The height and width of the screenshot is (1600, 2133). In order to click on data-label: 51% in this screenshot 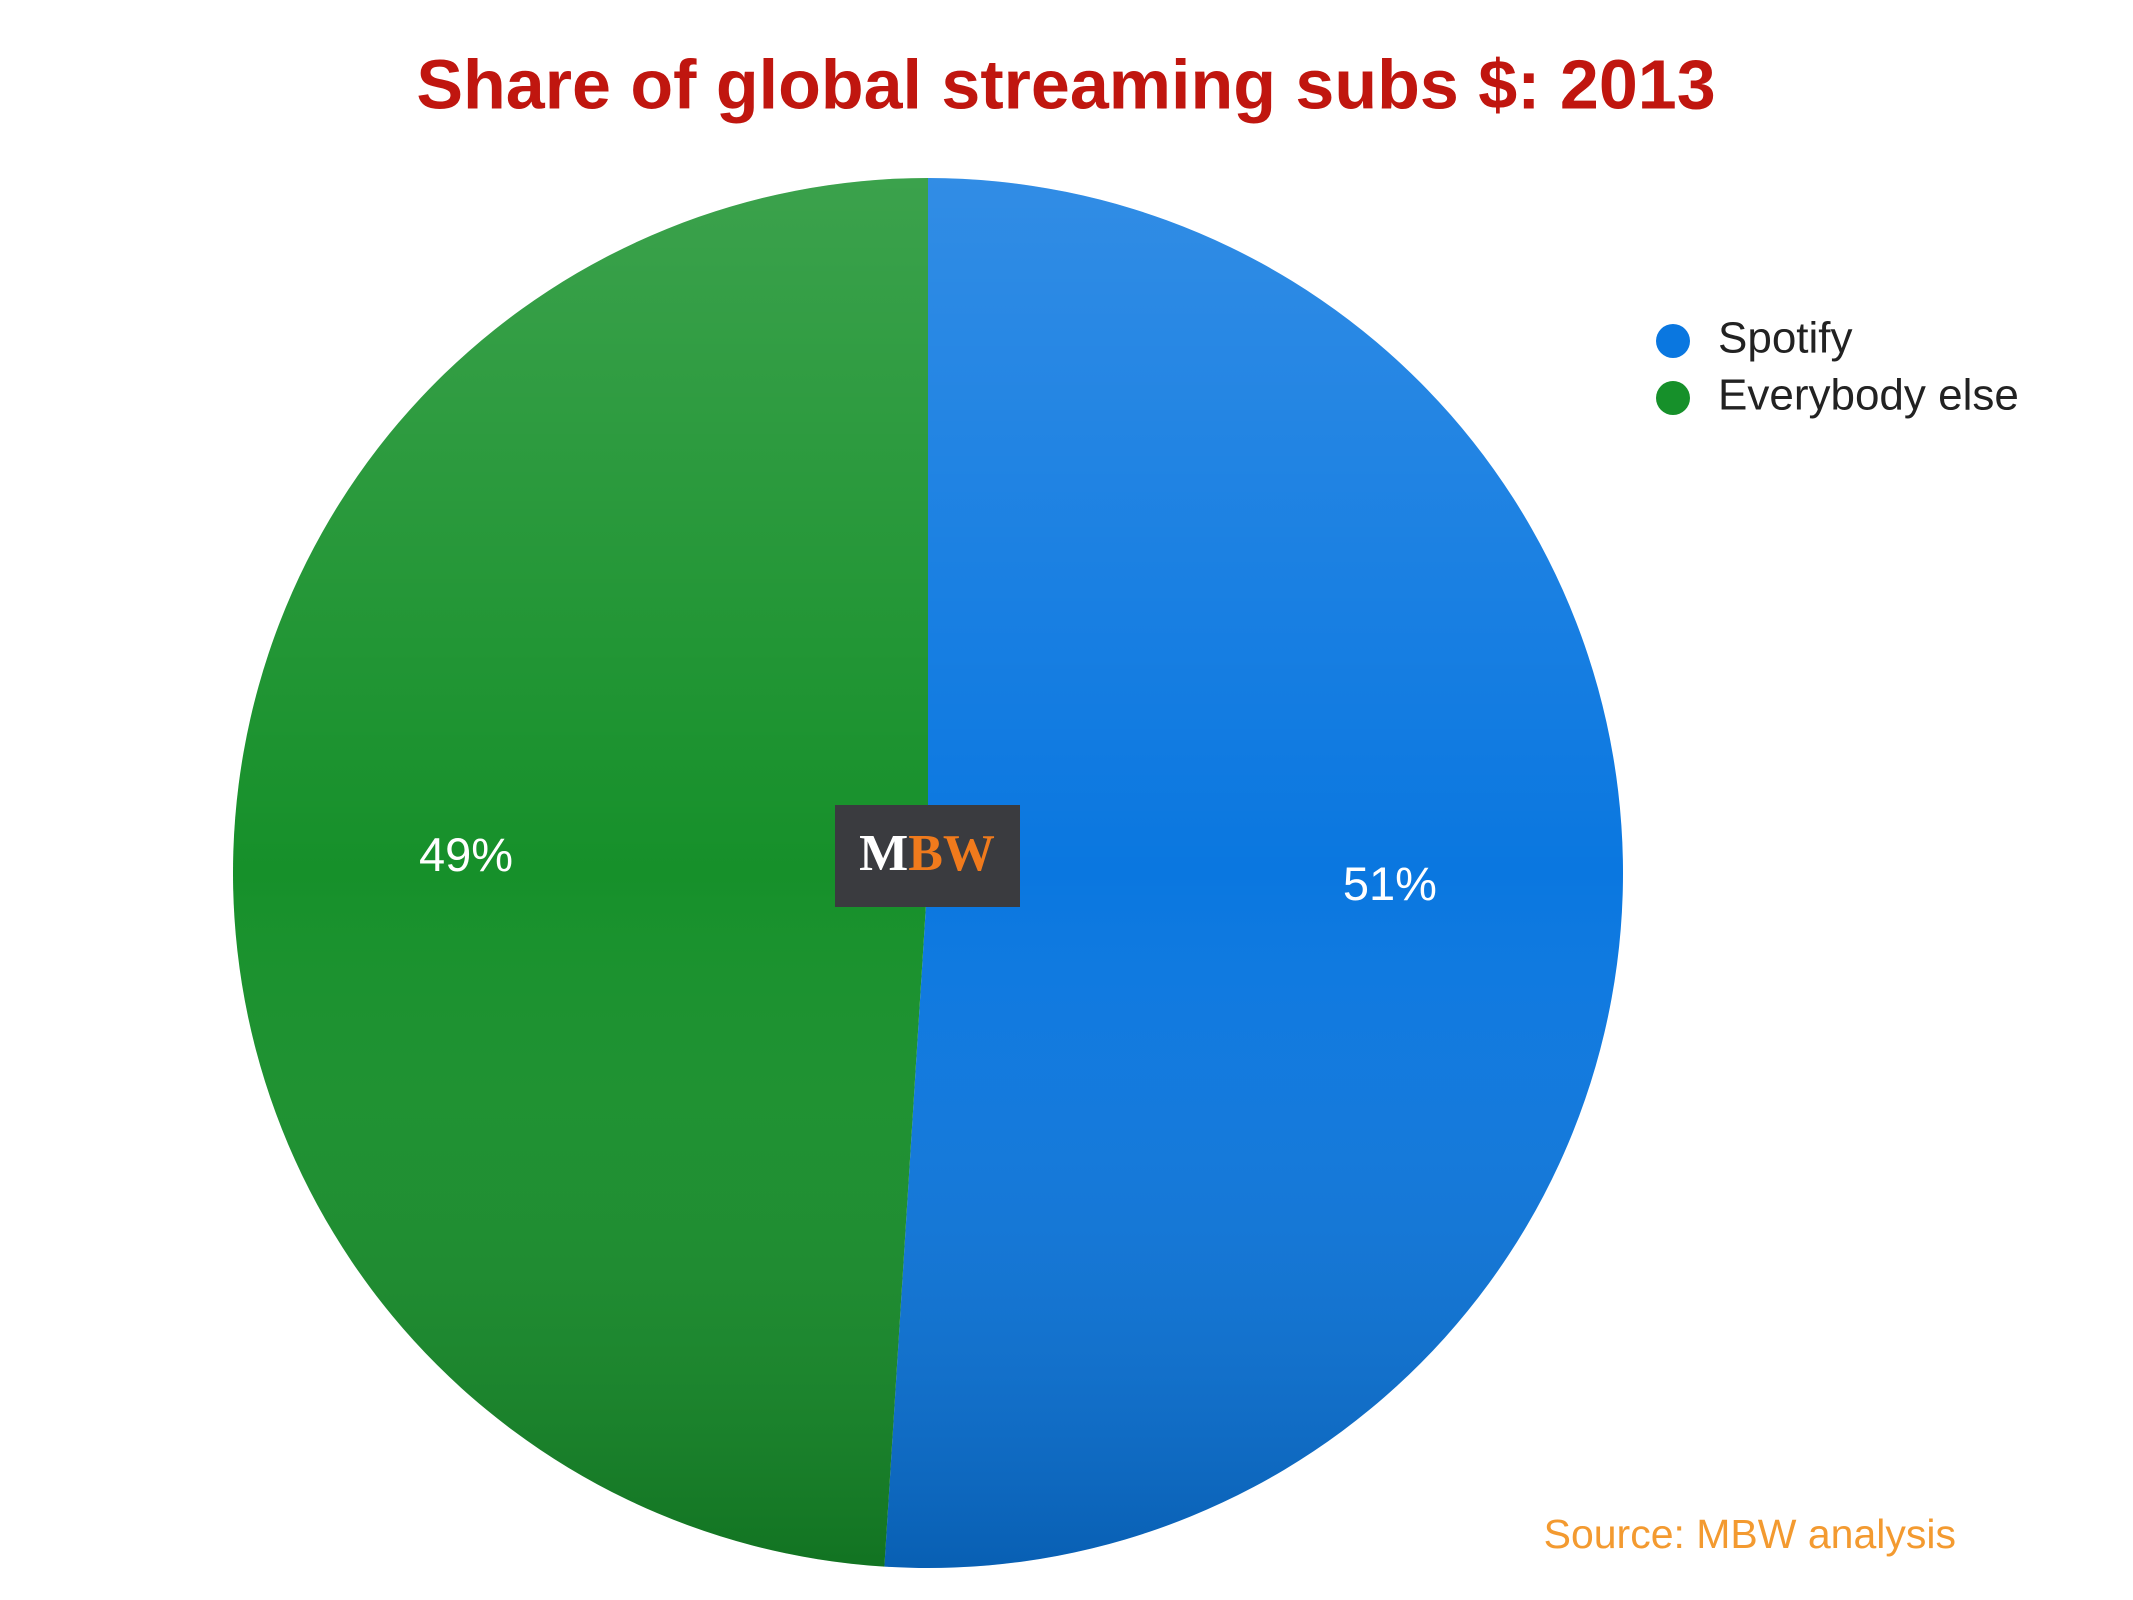, I will do `click(1390, 883)`.